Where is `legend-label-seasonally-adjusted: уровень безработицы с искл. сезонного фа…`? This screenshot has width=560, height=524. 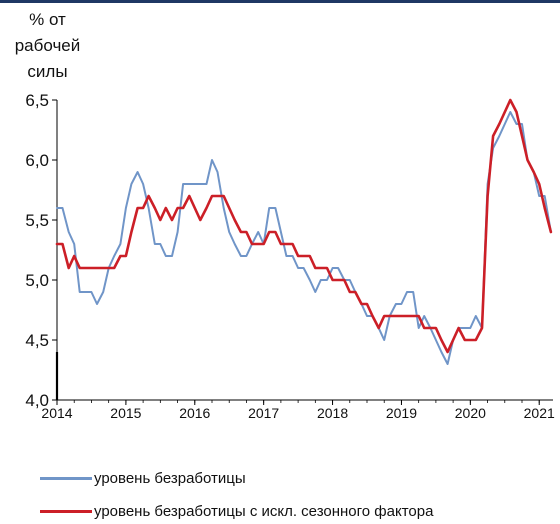
legend-label-seasonally-adjusted: уровень безработицы с искл. сезонного фа… is located at coordinates (264, 511).